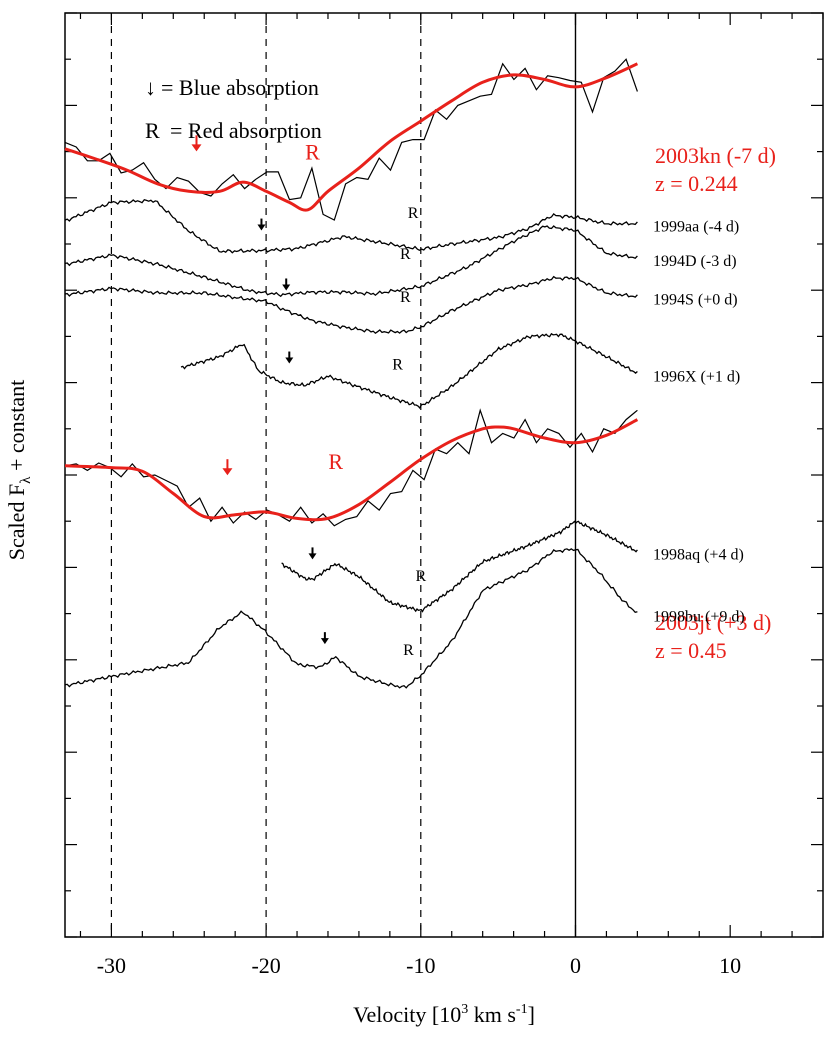  What do you see at coordinates (19, 470) in the screenshot?
I see `y-axis-title: Scaled Fλ + constant` at bounding box center [19, 470].